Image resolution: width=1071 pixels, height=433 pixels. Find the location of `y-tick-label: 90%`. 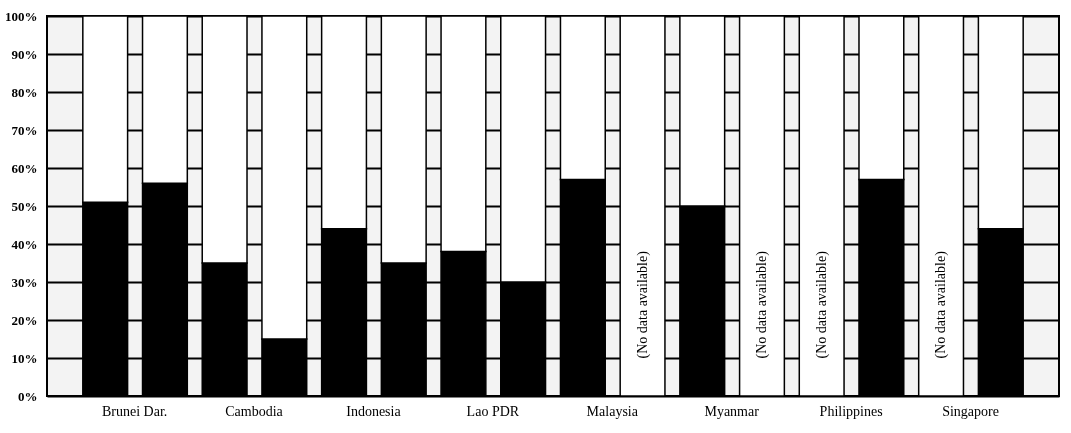

y-tick-label: 90% is located at coordinates (24, 54).